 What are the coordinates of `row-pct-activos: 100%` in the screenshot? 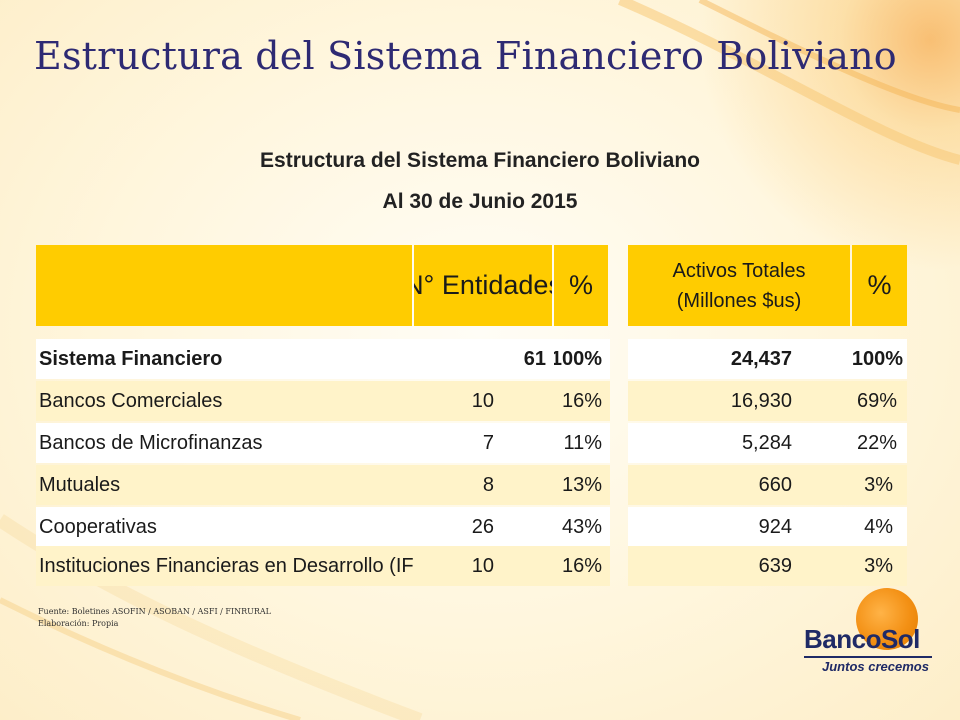 It's located at (879, 359).